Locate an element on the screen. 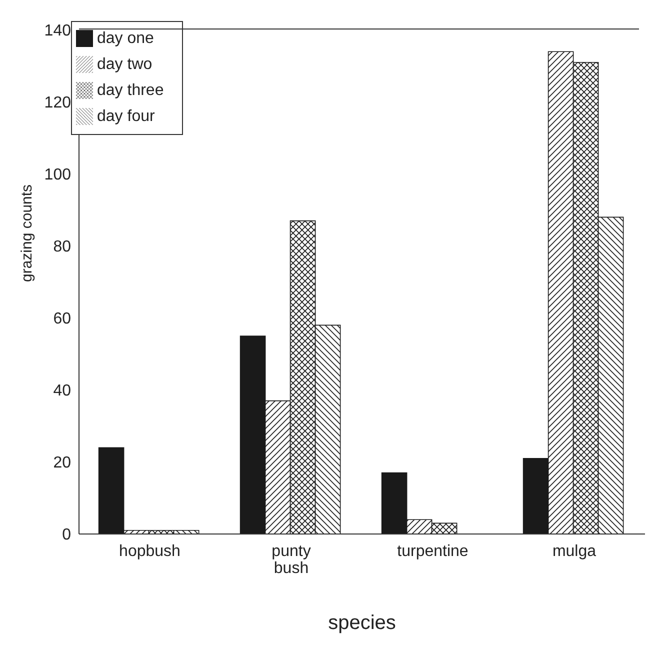 This screenshot has height=652, width=653. y-tick-label: 20 is located at coordinates (62, 463).